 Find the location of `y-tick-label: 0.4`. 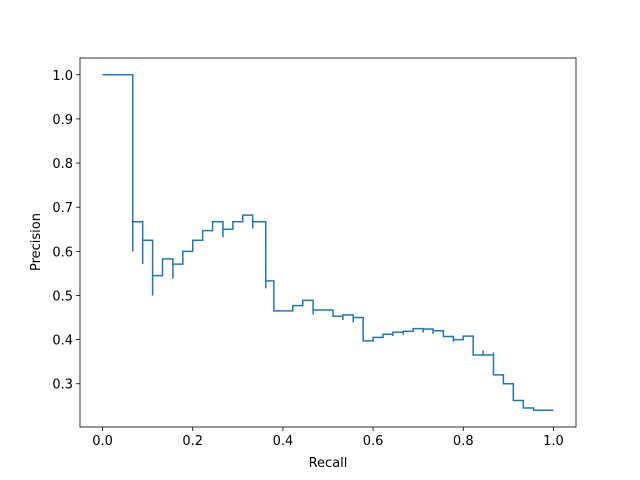

y-tick-label: 0.4 is located at coordinates (62, 341).